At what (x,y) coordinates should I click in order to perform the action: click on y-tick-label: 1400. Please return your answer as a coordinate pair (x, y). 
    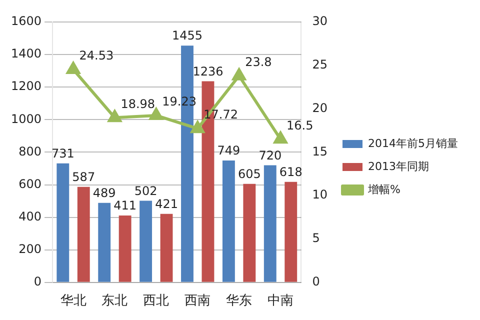
    Looking at the image, I should click on (26, 53).